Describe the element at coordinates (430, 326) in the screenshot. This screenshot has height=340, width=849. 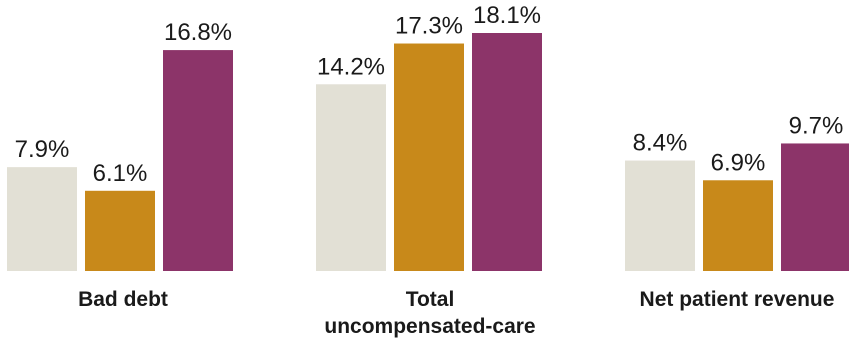
I see `category-label-line: uncompensated-care` at that location.